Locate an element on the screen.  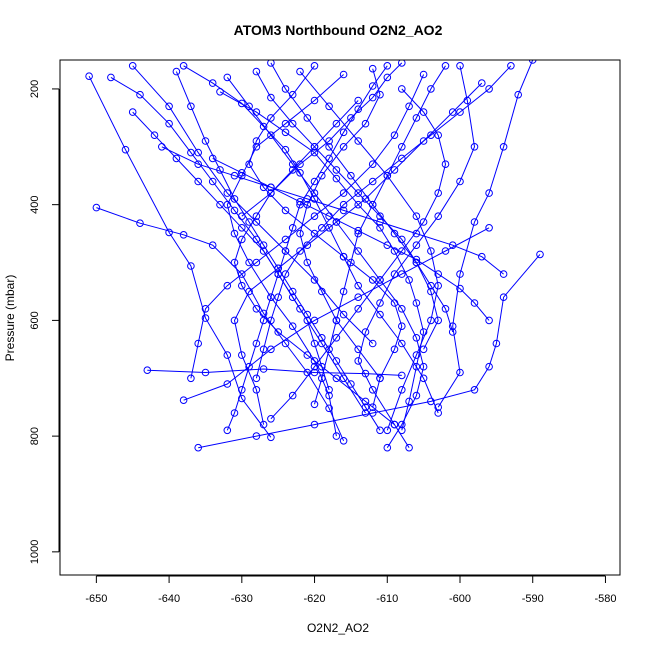
chart-title: ATOM3 Northbound O2N2_AO2 is located at coordinates (338, 30).